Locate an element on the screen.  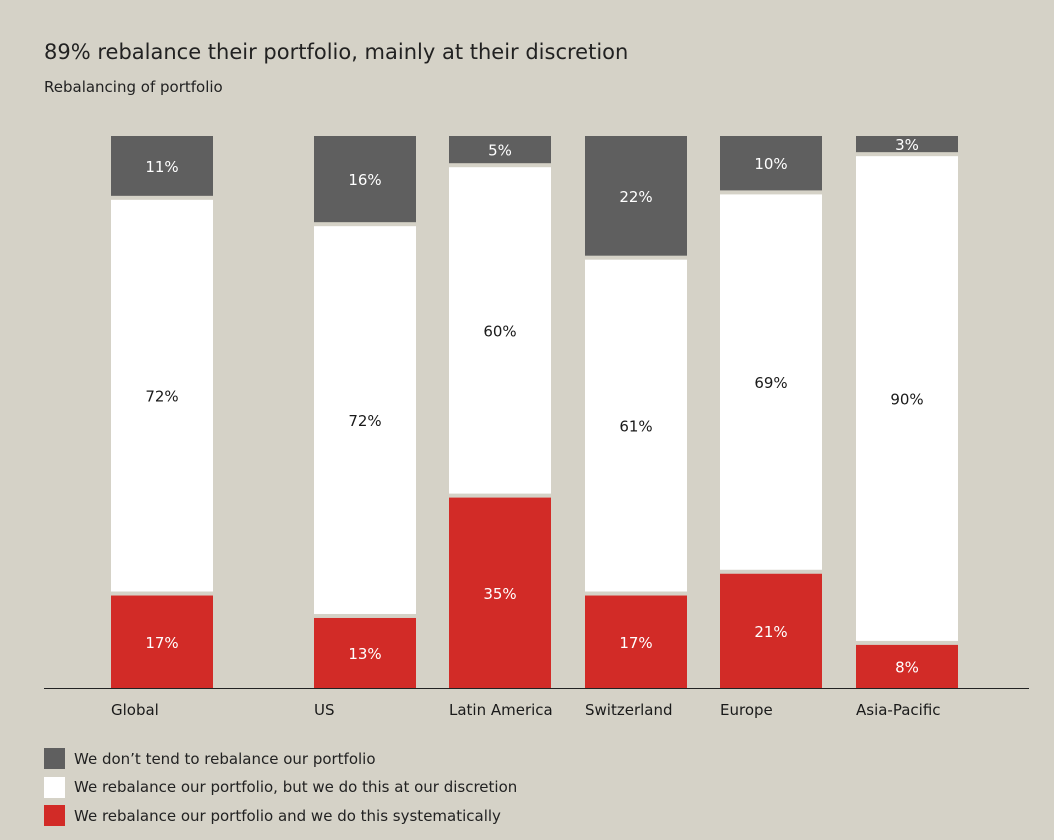
bar-systematic-europe is located at coordinates (771, 630).